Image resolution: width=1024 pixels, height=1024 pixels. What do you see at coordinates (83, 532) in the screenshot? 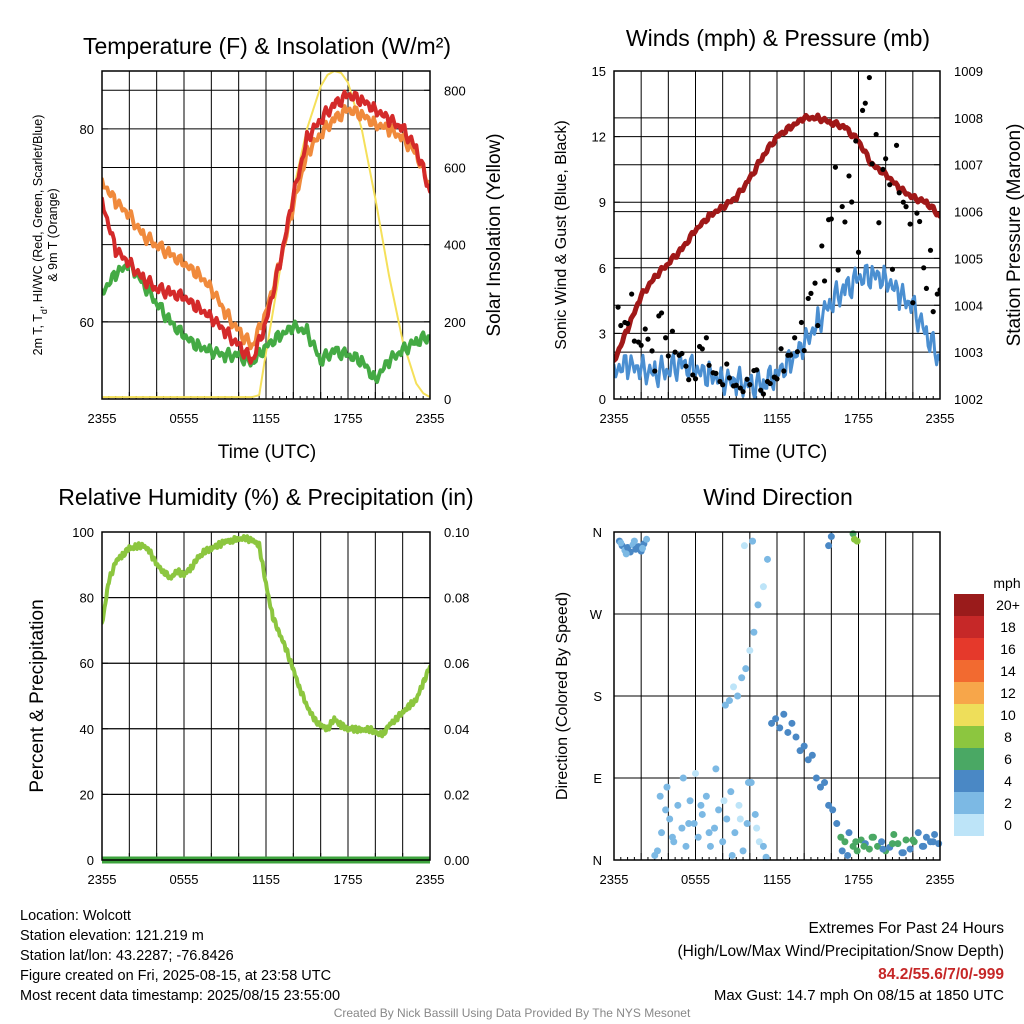
I see `y-tick-label: 100` at bounding box center [83, 532].